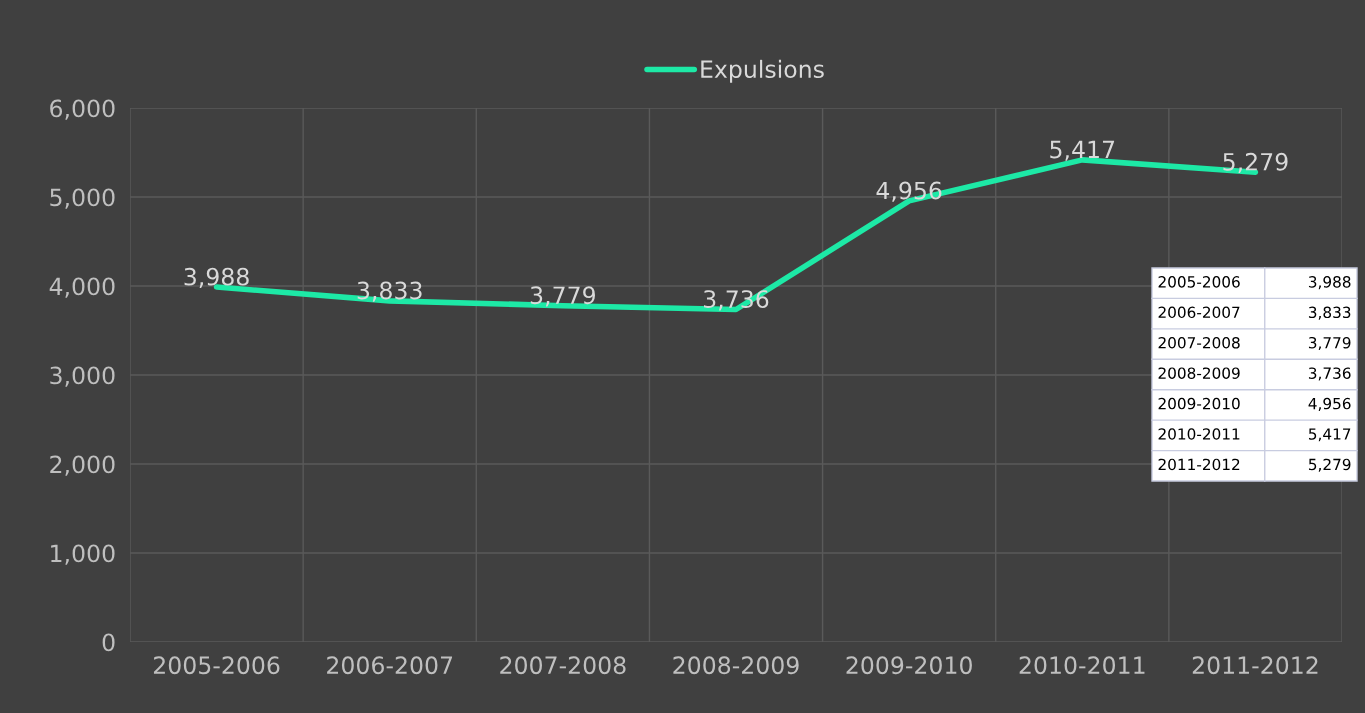 The width and height of the screenshot is (1365, 713). Describe the element at coordinates (1255, 665) in the screenshot. I see `x-tick-label: 2011-2012` at that location.